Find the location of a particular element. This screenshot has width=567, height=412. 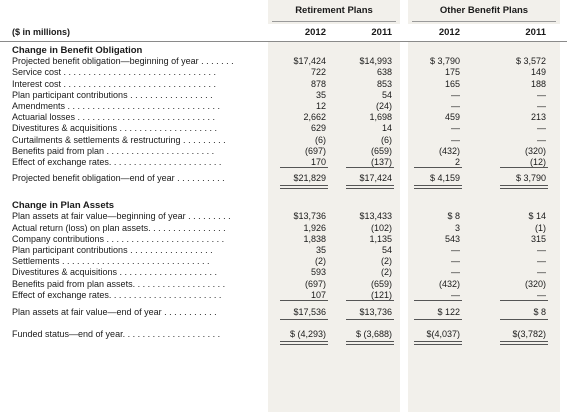

row-value: 722 is located at coordinates (318, 72).